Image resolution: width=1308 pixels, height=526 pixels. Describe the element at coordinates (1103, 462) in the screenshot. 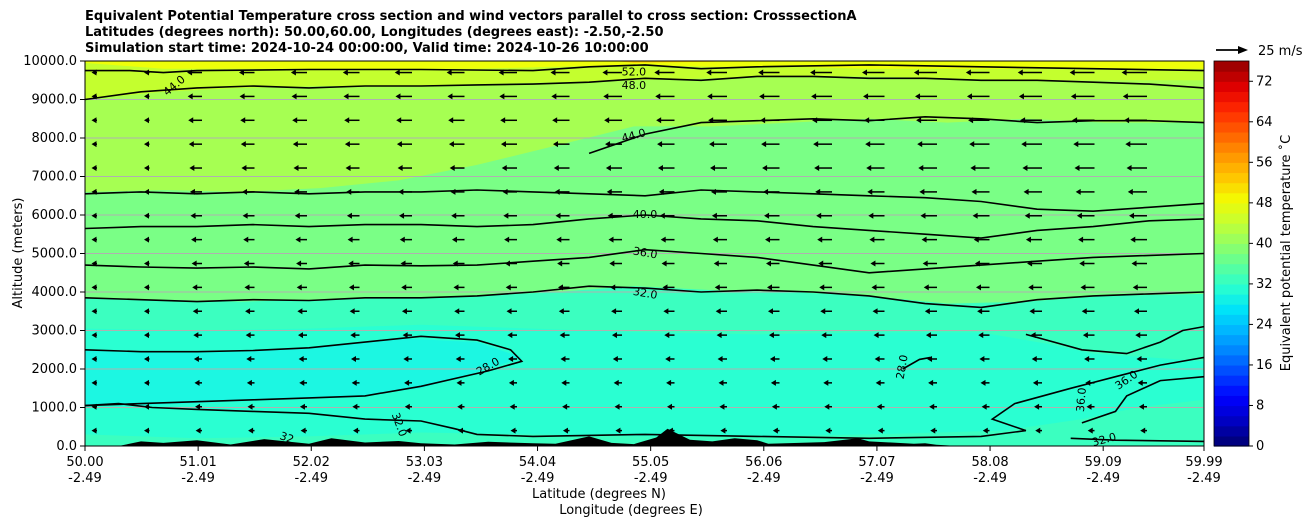

I see `x-tick-label-lat: 59.09` at that location.